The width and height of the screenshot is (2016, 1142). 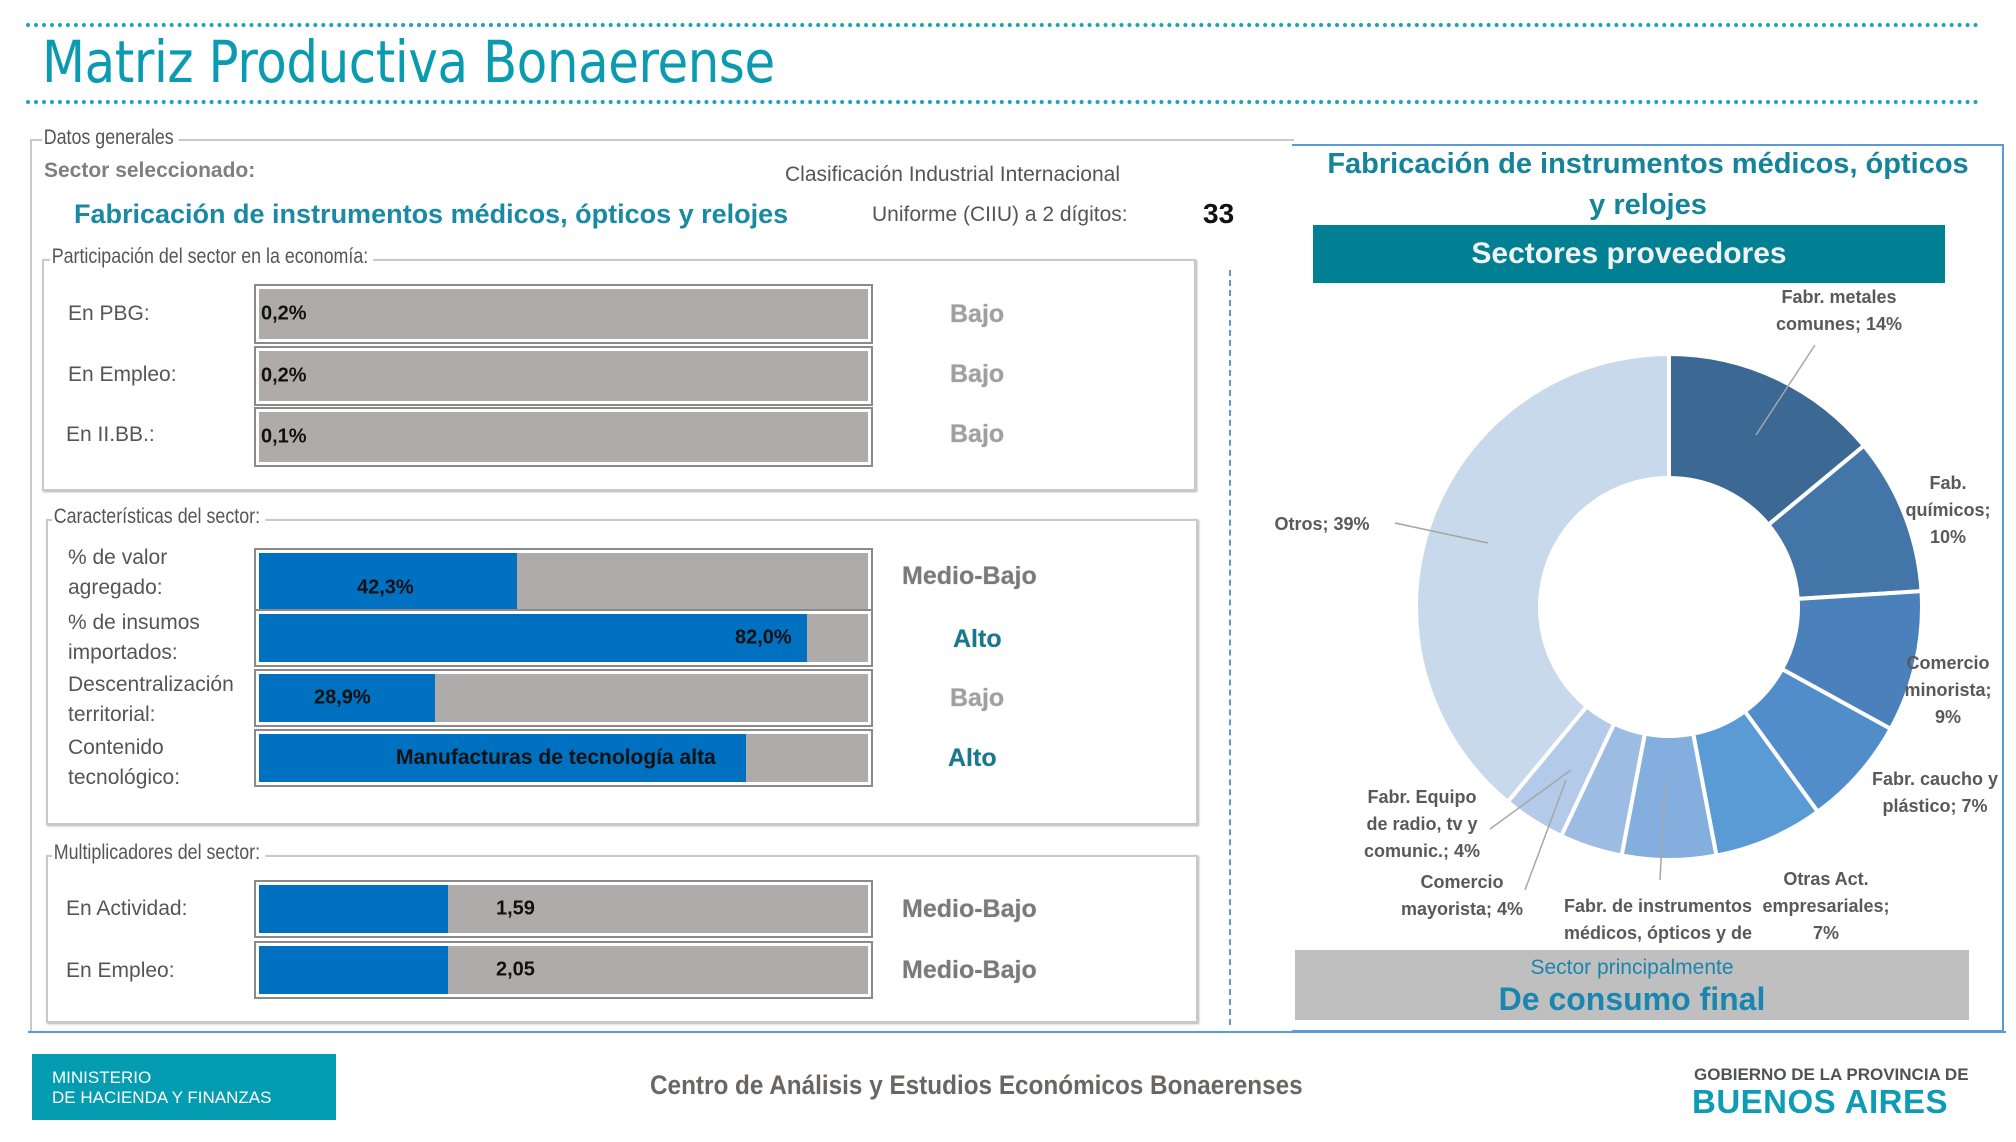 What do you see at coordinates (1219, 213) in the screenshot?
I see `ciiu-code: 33` at bounding box center [1219, 213].